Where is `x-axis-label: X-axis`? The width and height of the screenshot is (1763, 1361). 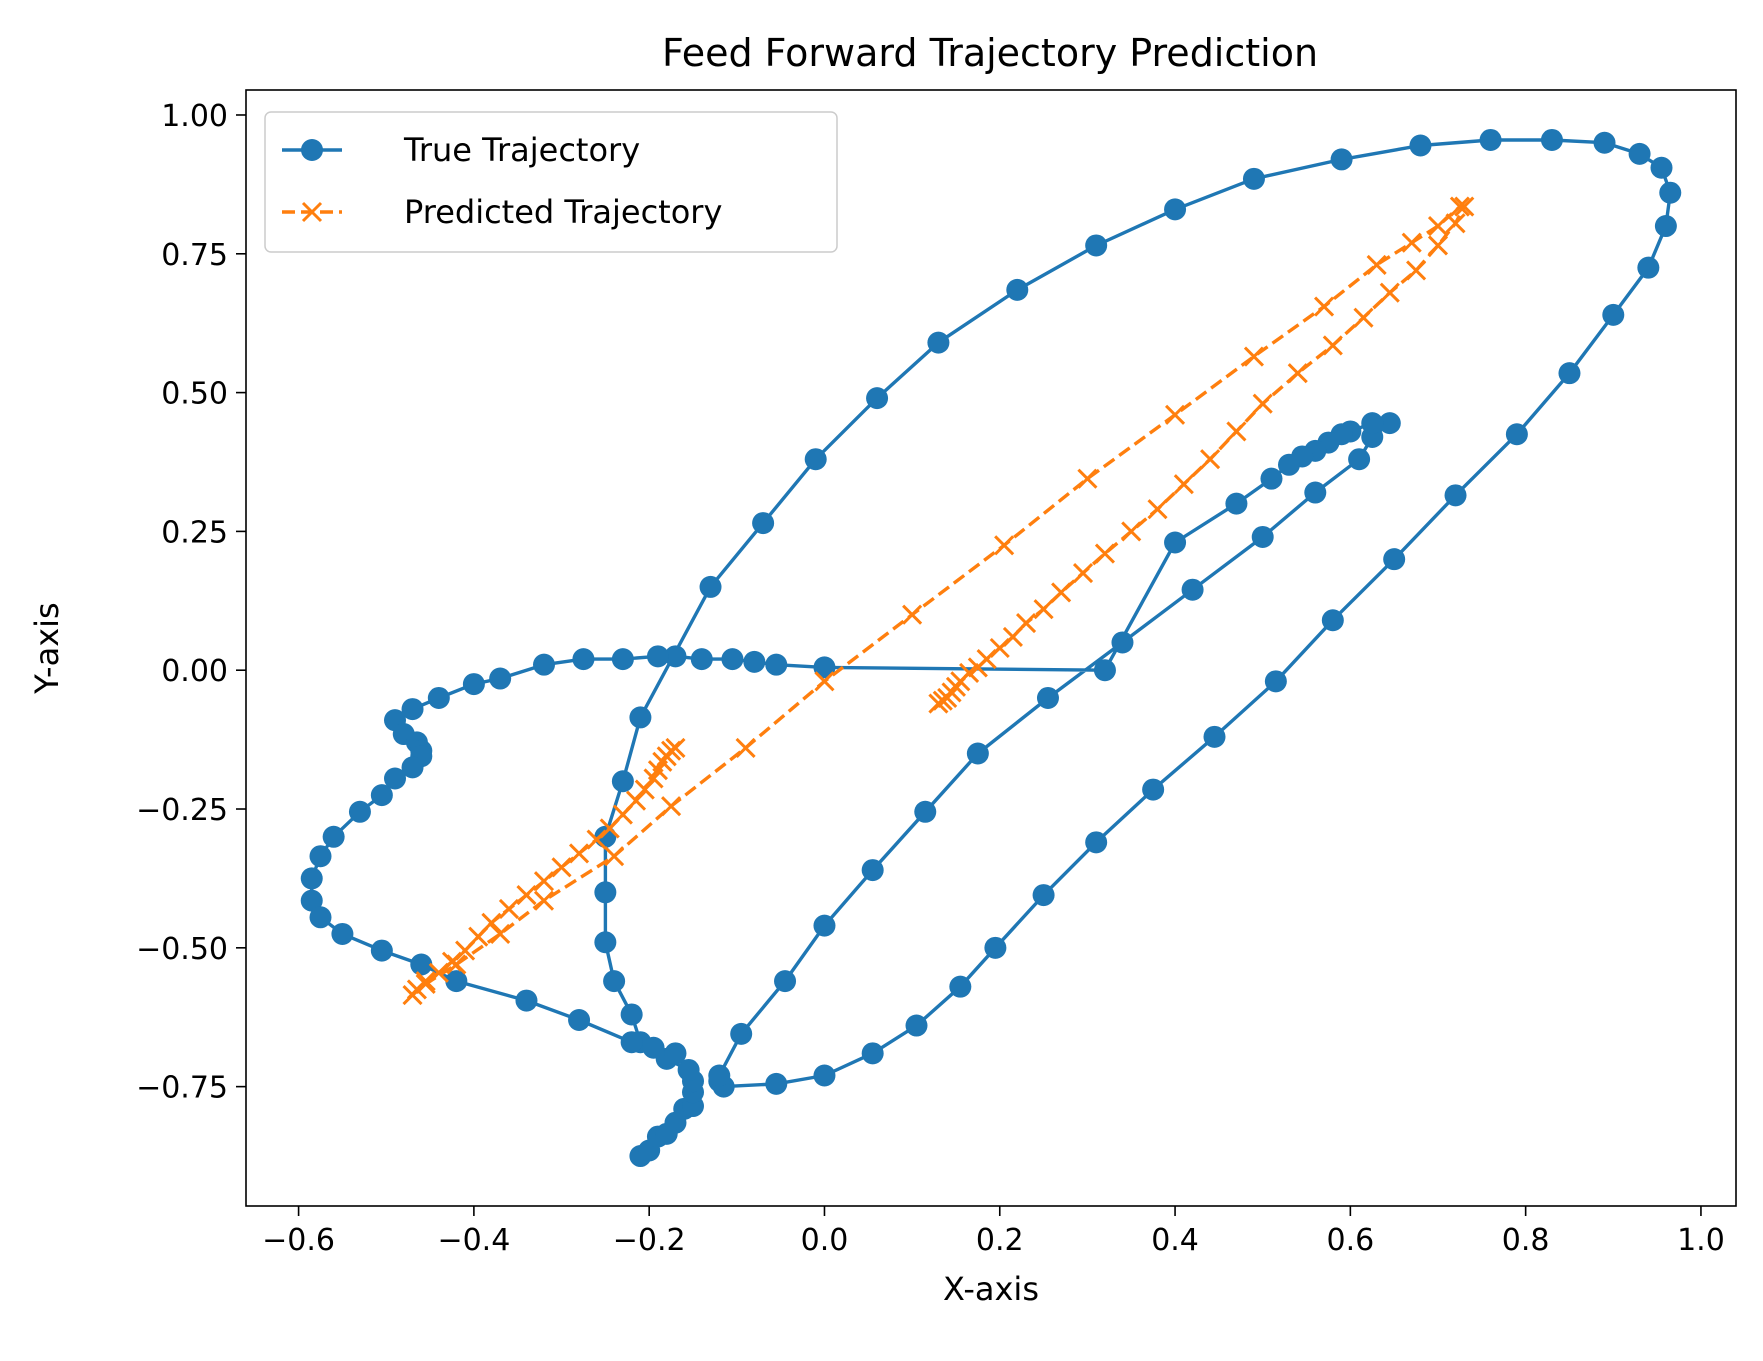
x-axis-label: X-axis is located at coordinates (991, 1289).